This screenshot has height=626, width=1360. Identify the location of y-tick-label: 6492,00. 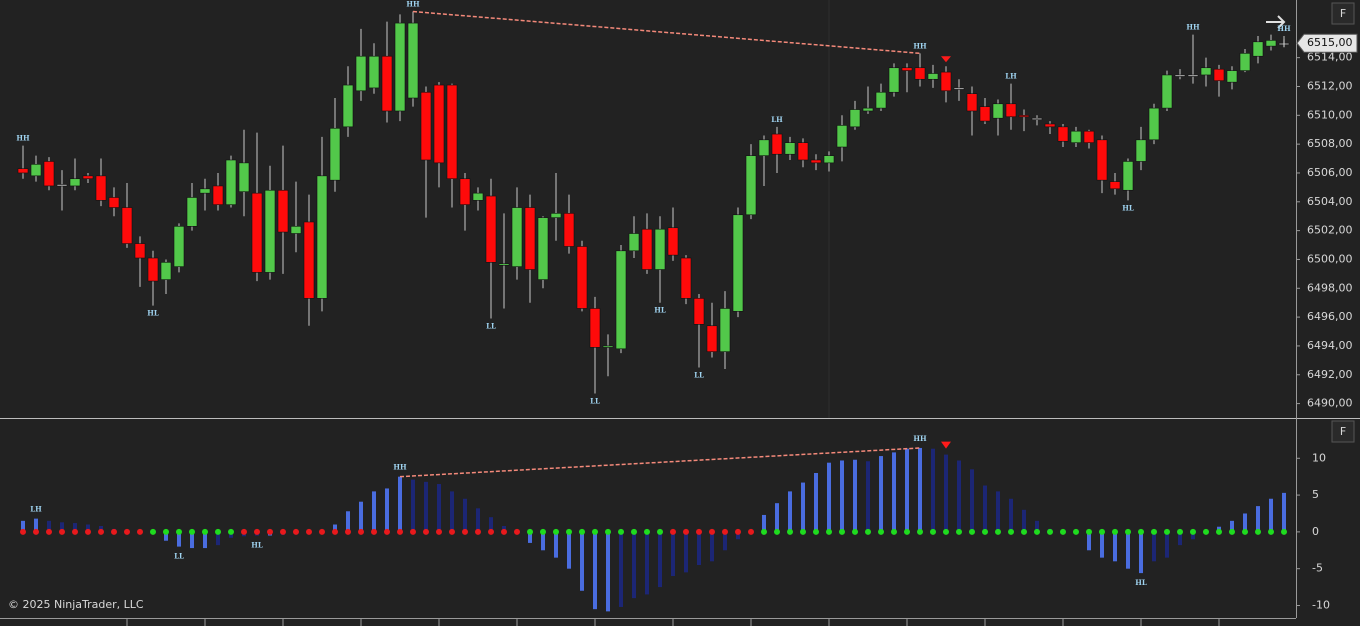
(1330, 374).